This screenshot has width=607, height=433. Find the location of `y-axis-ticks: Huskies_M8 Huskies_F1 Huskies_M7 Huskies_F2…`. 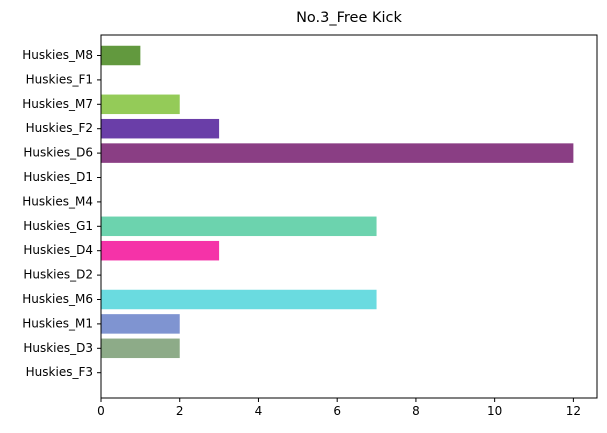

y-axis-ticks: Huskies_M8 Huskies_F1 Huskies_M7 Huskies_F2… is located at coordinates (61, 213).